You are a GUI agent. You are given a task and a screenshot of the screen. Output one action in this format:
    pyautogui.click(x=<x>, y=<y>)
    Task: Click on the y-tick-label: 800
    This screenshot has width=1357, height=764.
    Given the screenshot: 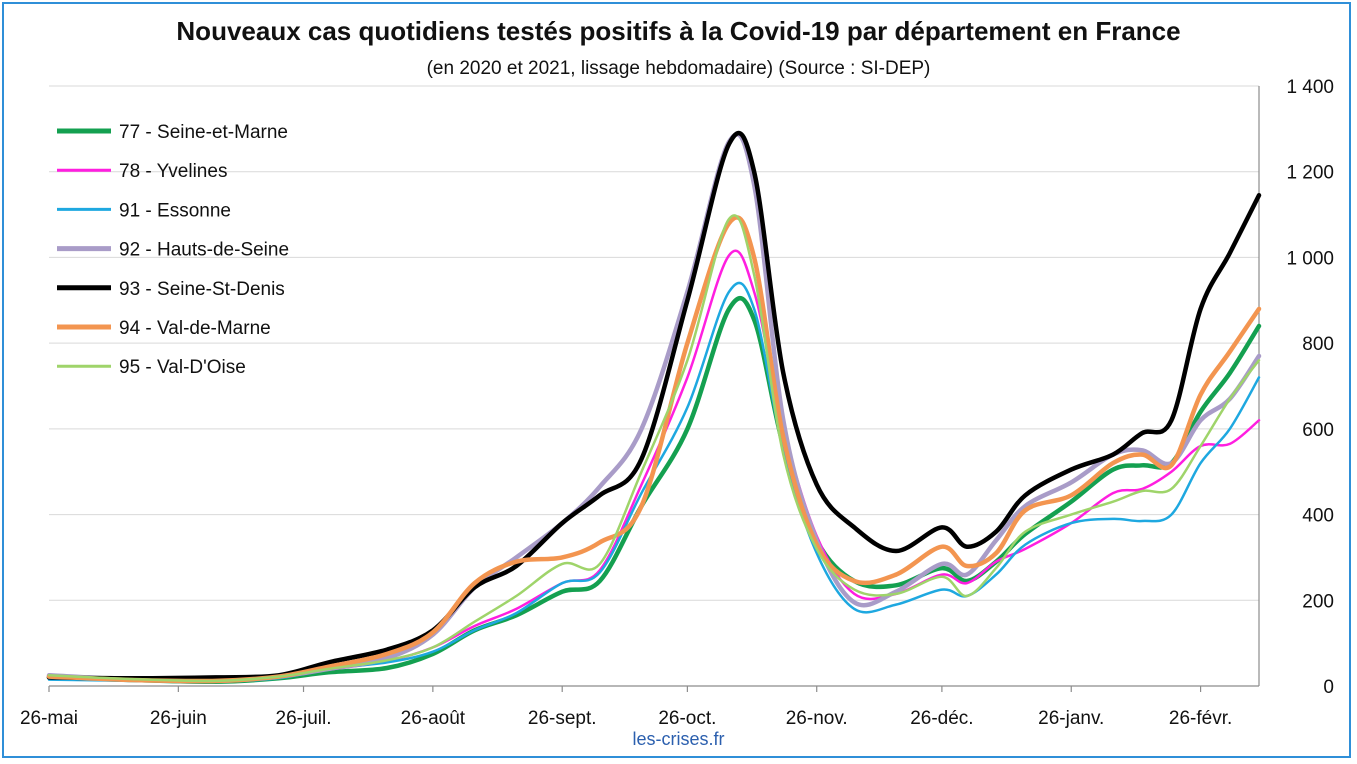 What is the action you would take?
    pyautogui.click(x=1318, y=344)
    